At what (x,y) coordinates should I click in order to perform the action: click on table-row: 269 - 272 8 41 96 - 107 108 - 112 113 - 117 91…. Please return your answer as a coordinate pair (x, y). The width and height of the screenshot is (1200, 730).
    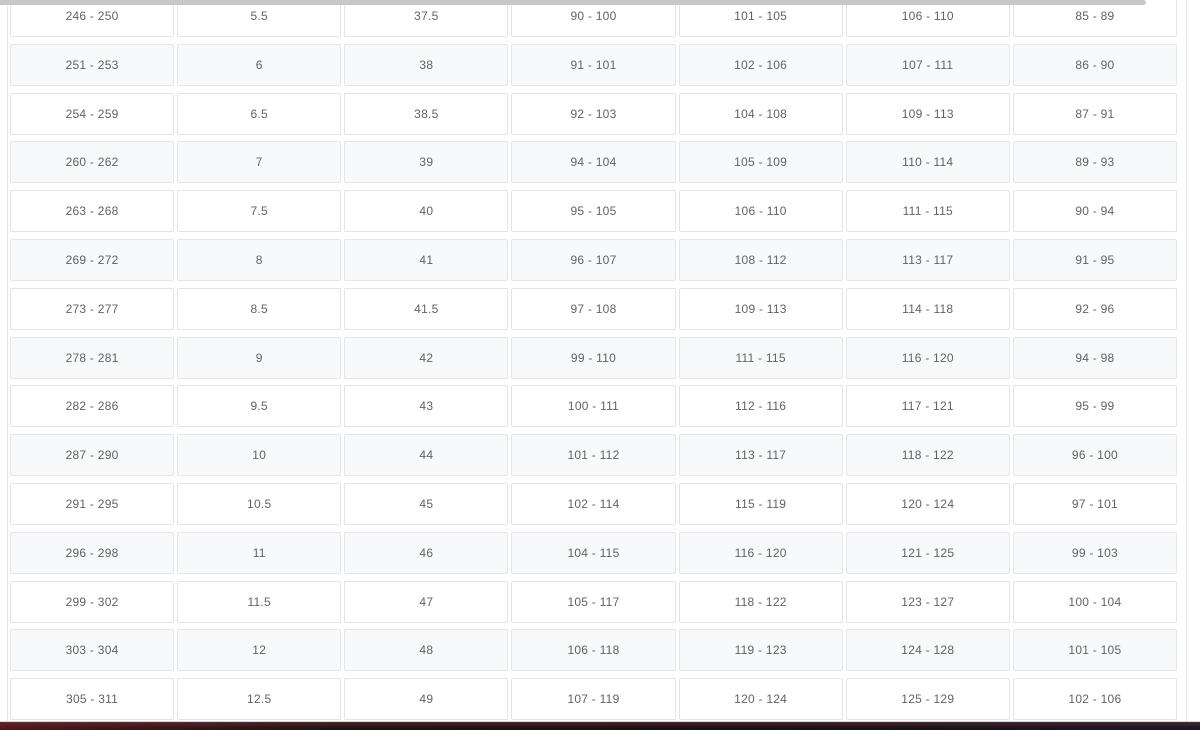
    Looking at the image, I should click on (593, 259).